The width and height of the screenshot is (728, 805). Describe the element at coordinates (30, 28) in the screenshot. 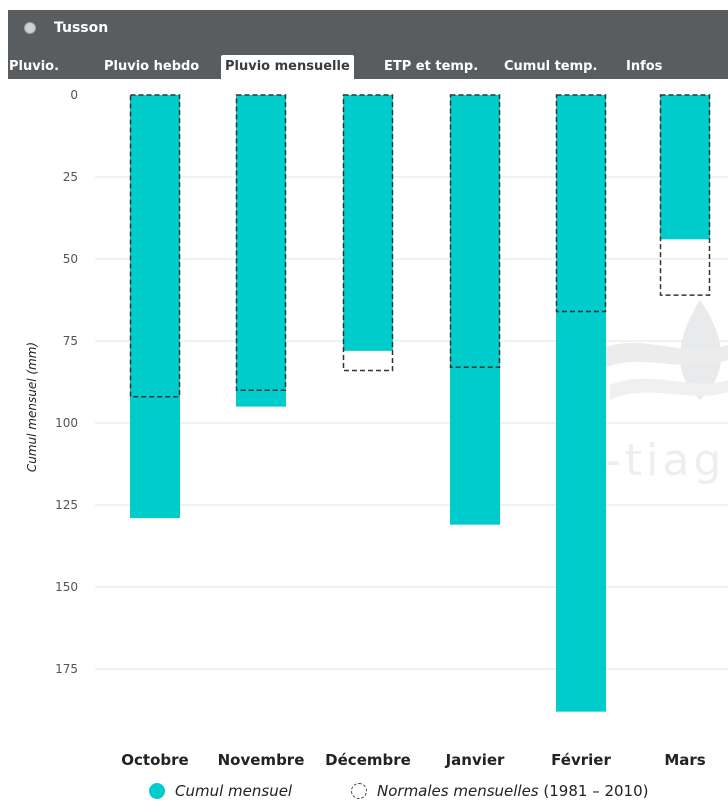

I see `station-status-icon` at that location.